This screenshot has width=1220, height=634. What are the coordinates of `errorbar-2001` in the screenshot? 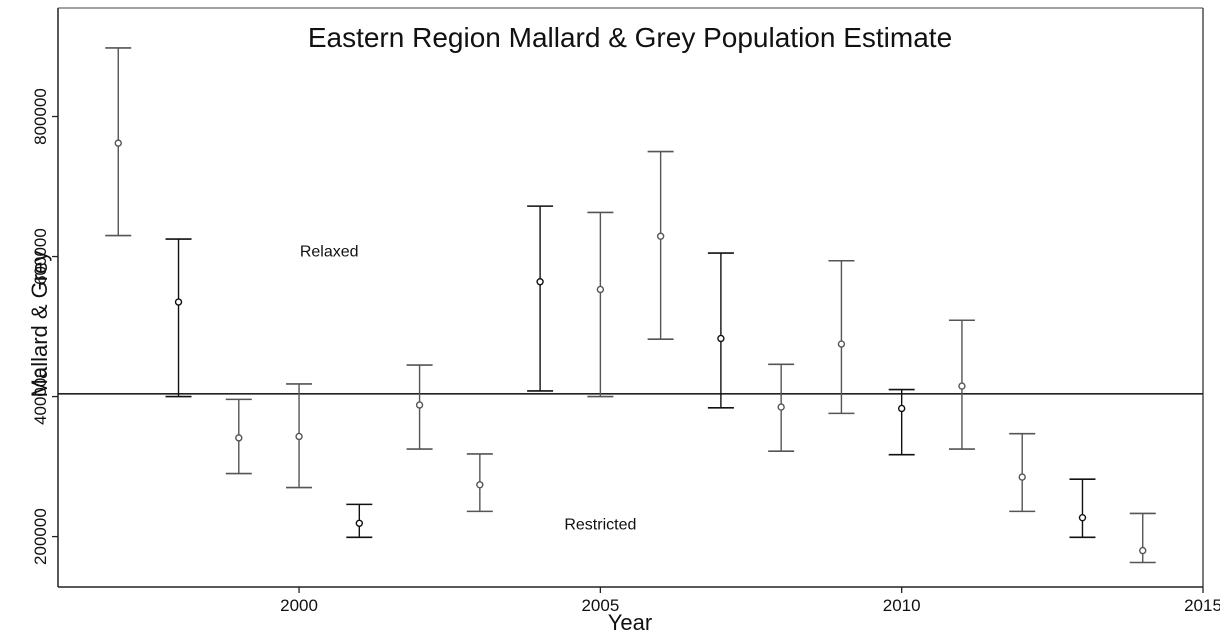 It's located at (359, 521).